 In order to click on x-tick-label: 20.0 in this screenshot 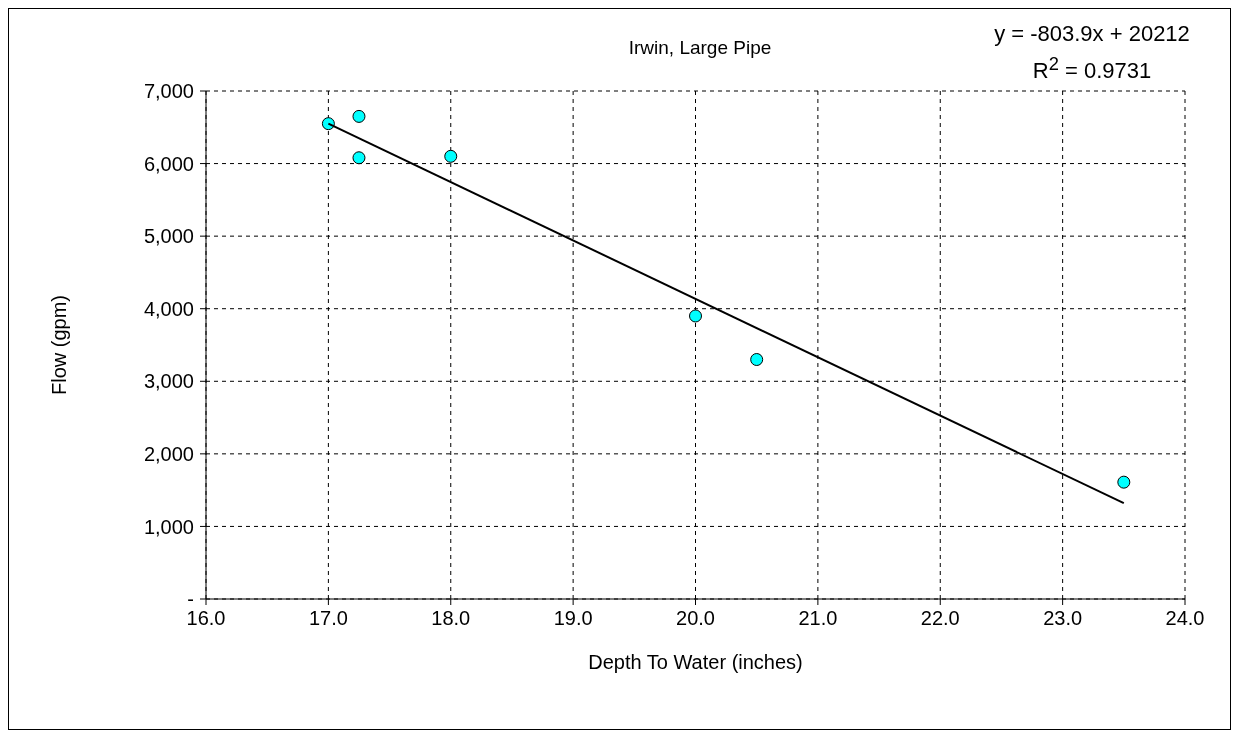, I will do `click(695, 618)`.